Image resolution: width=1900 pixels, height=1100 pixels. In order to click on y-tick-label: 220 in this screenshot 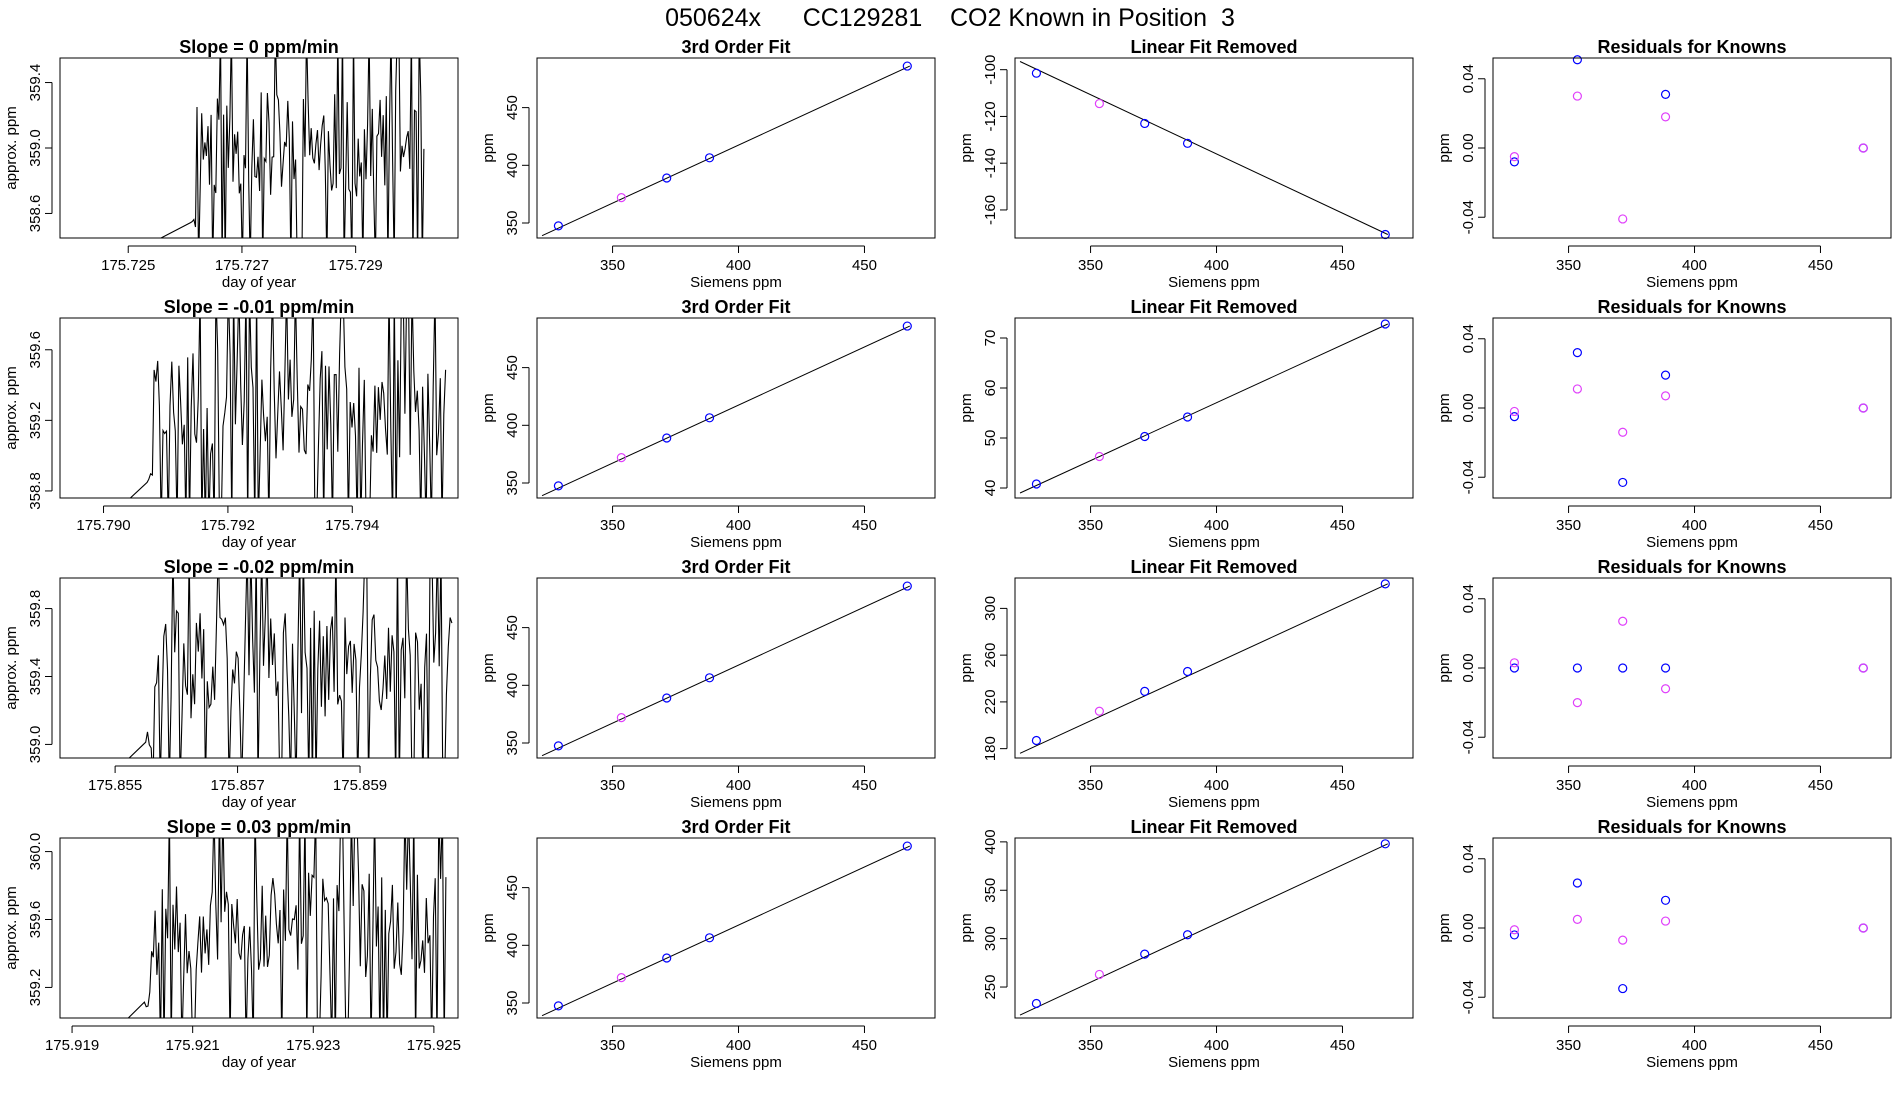, I will do `click(990, 701)`.